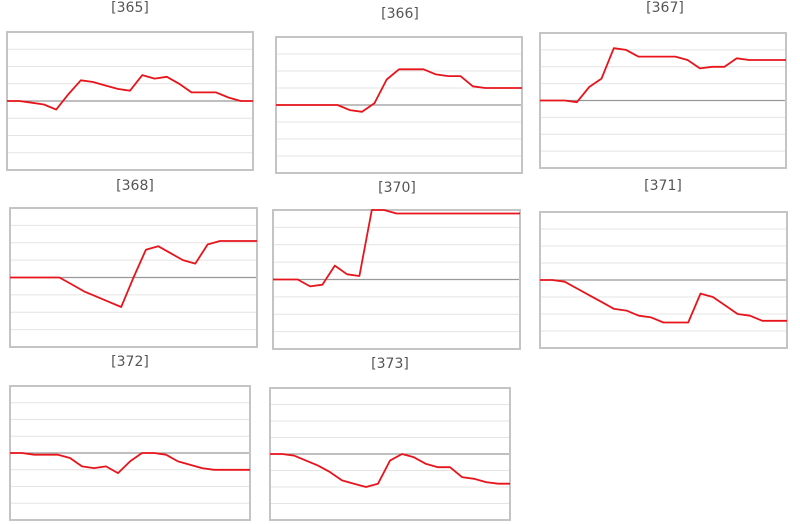 This screenshot has width=800, height=524. Describe the element at coordinates (397, 188) in the screenshot. I see `chart-title: [370]` at that location.